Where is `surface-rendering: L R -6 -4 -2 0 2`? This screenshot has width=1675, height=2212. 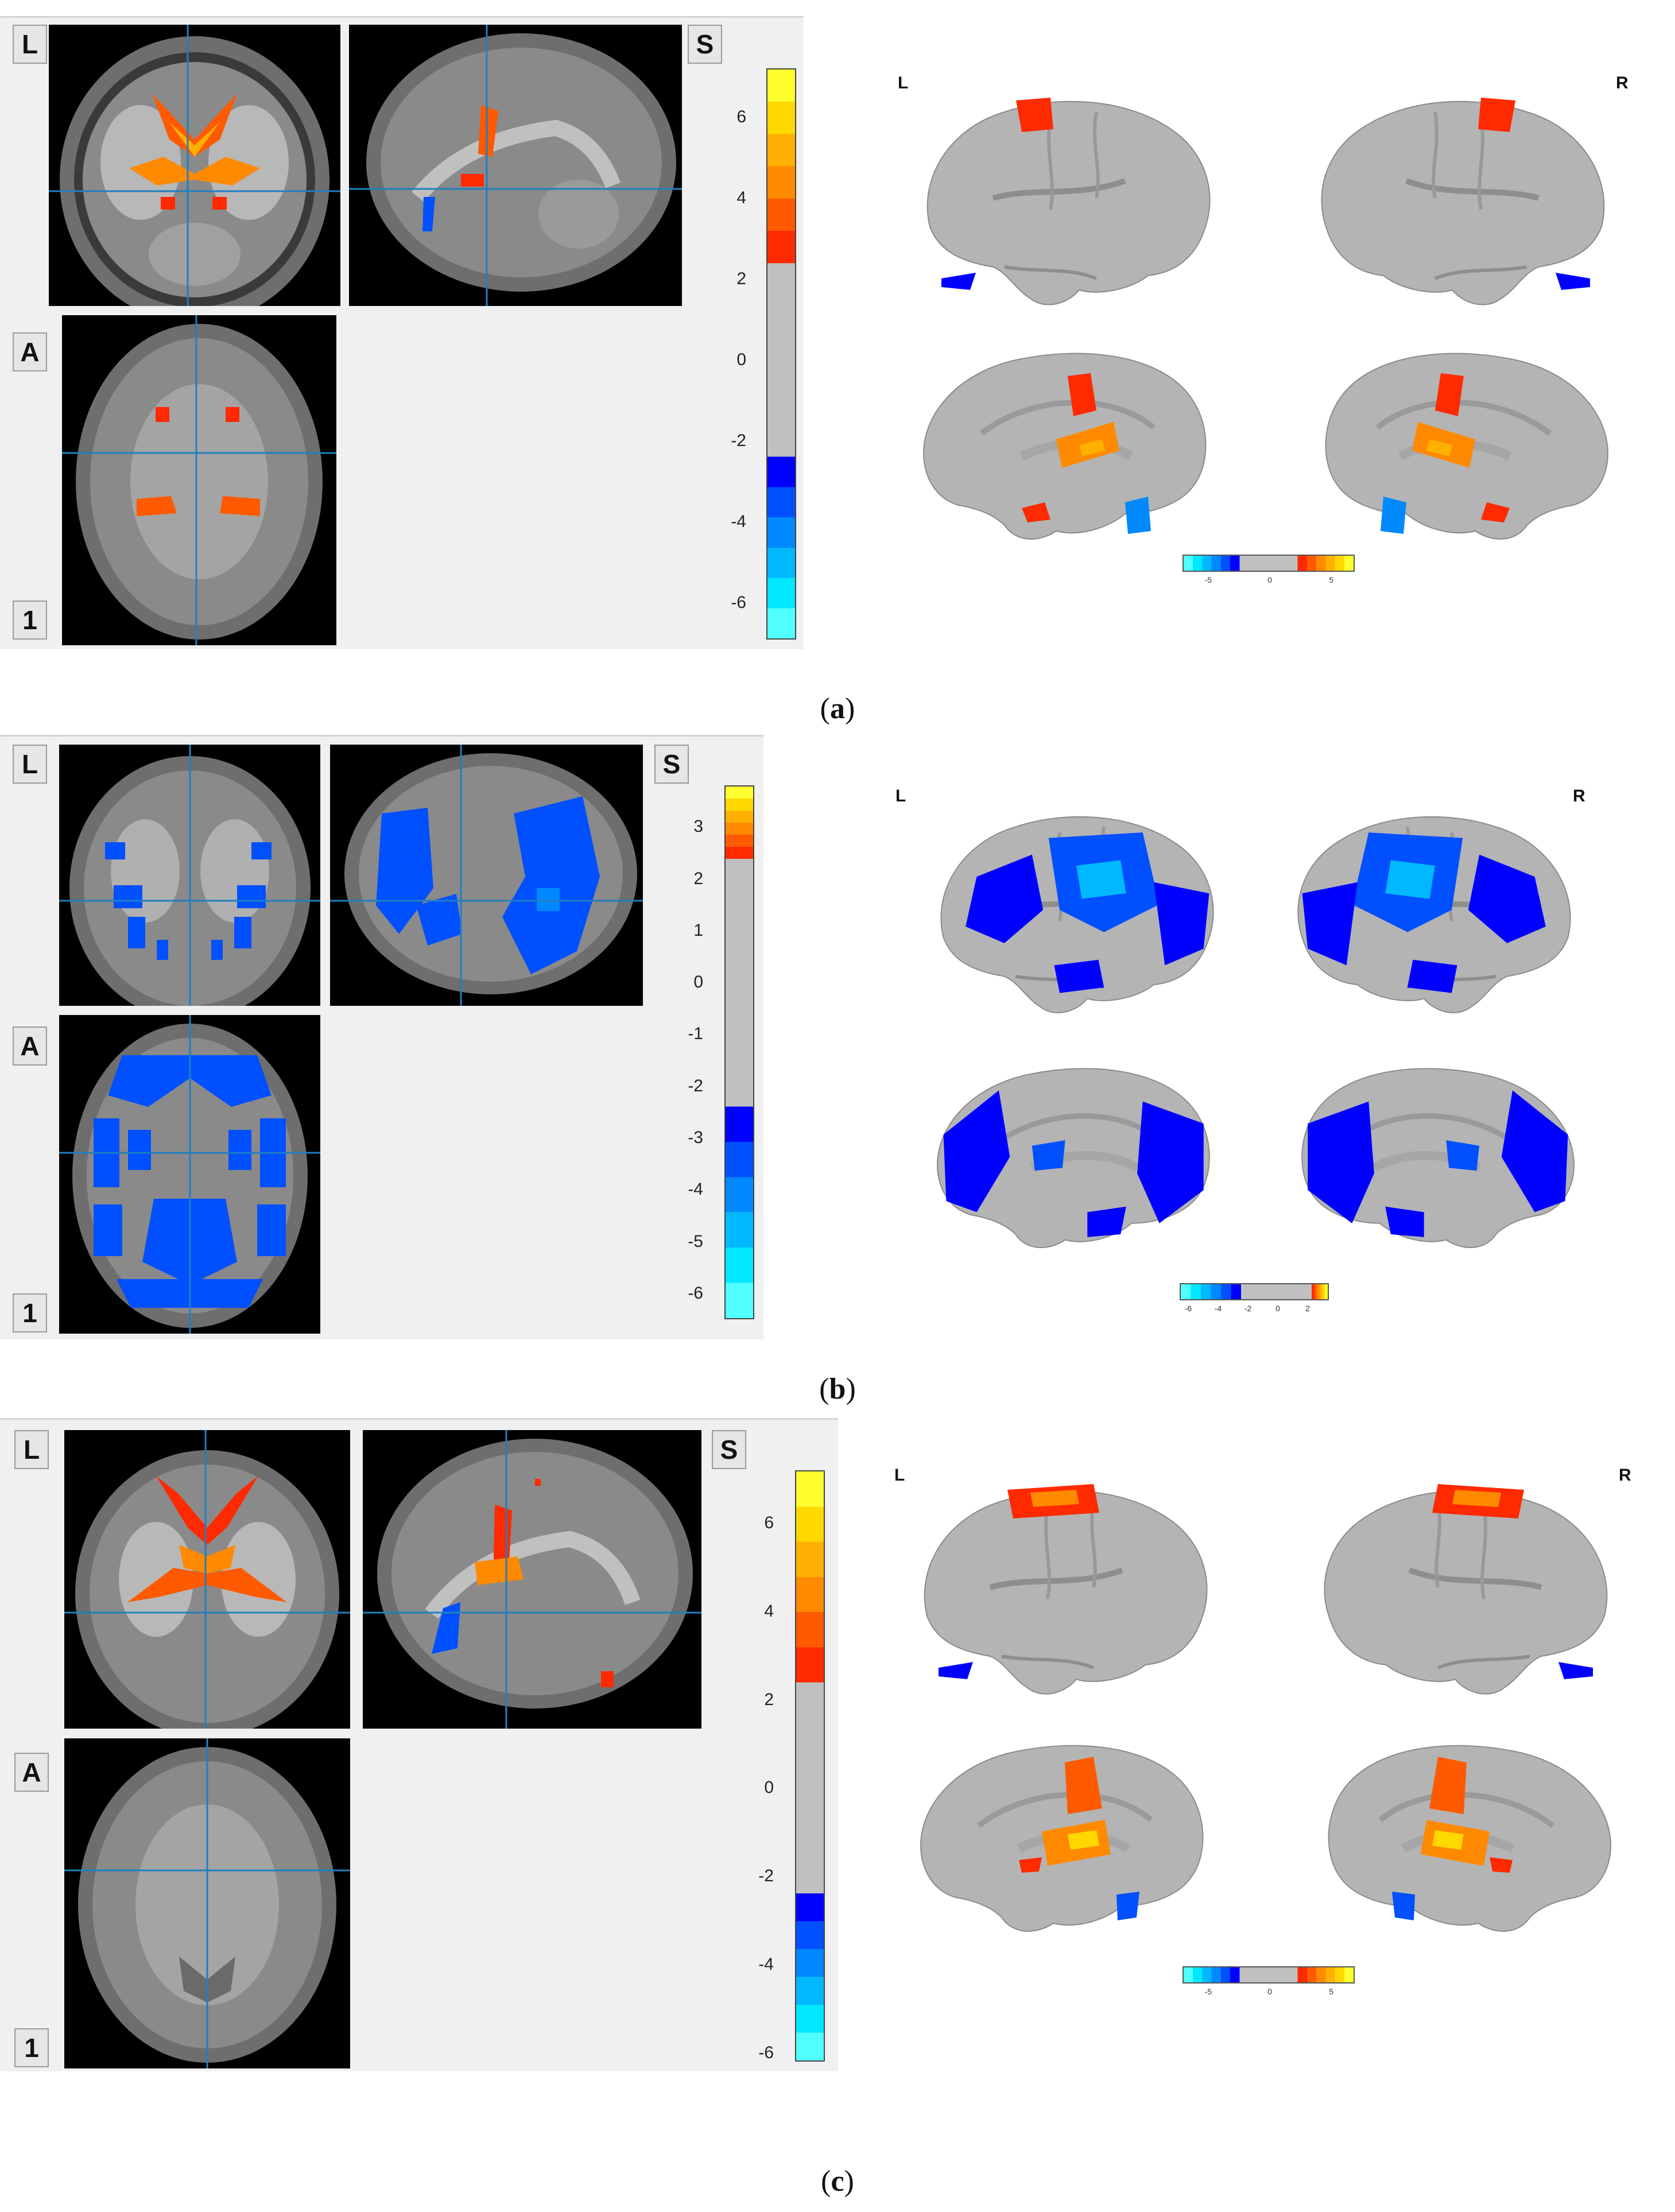 surface-rendering: L R -6 -4 -2 0 2 is located at coordinates (1269, 1044).